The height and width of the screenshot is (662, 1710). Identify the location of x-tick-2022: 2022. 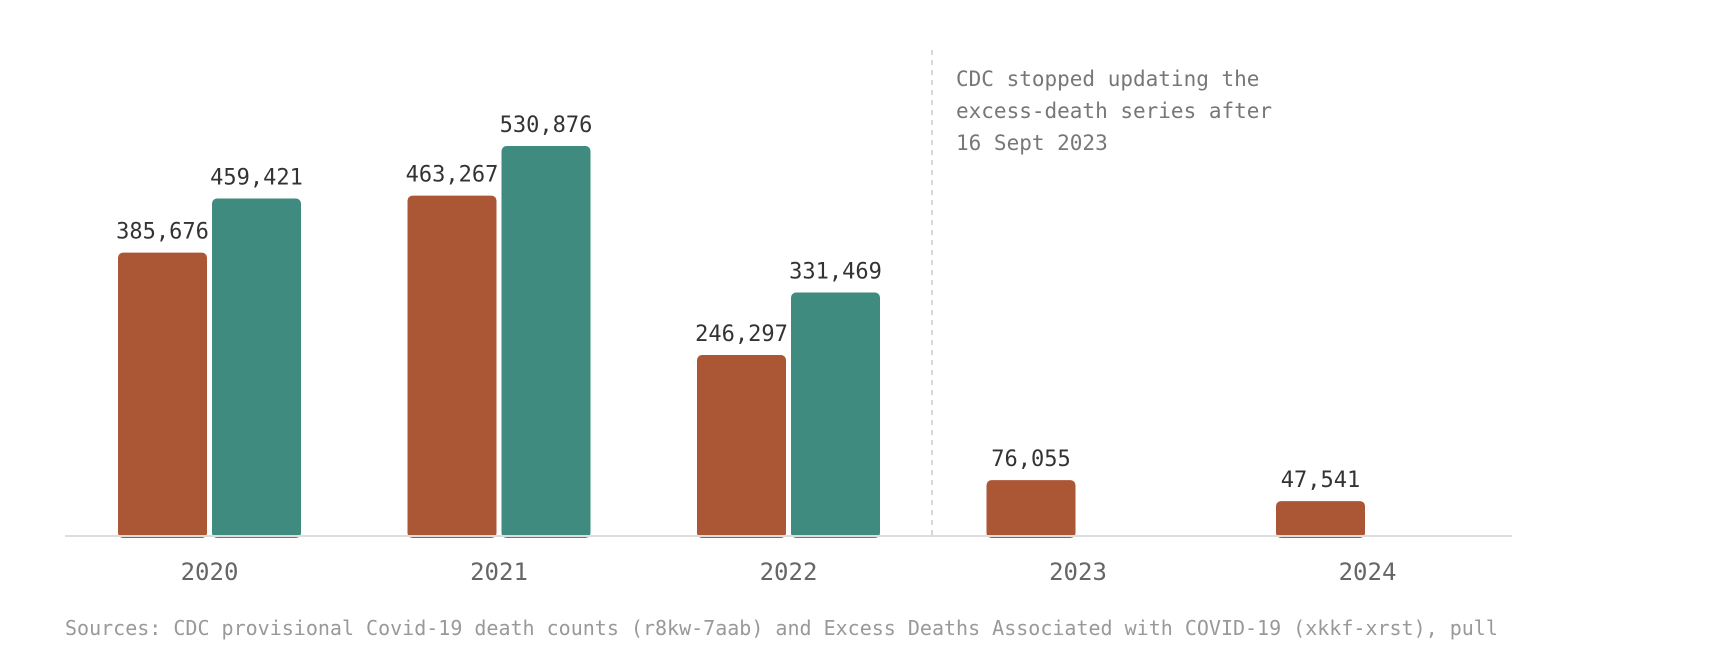
(789, 572).